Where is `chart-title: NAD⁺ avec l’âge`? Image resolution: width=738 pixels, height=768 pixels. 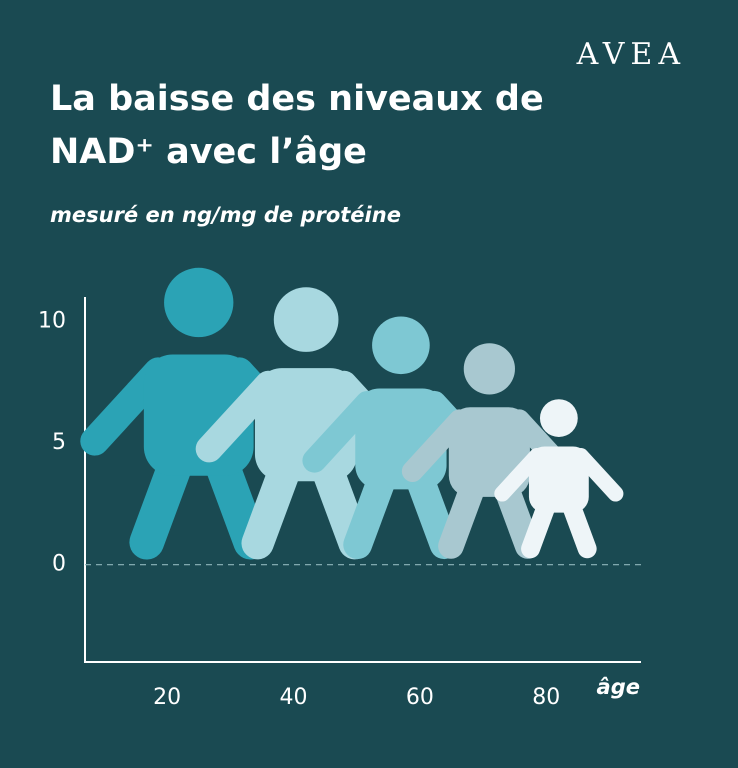 chart-title: NAD⁺ avec l’âge is located at coordinates (208, 152).